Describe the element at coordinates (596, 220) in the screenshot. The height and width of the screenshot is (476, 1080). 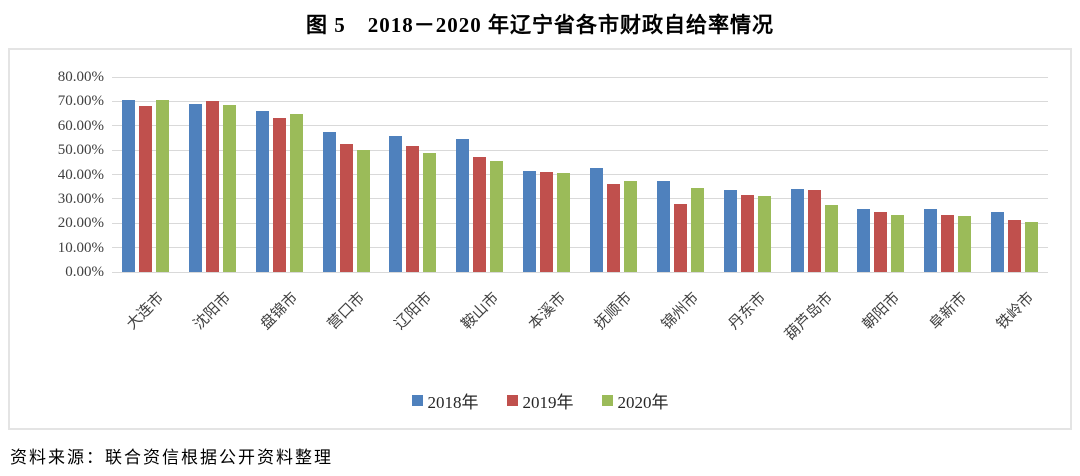
I see `bar-2018年-抚顺市` at that location.